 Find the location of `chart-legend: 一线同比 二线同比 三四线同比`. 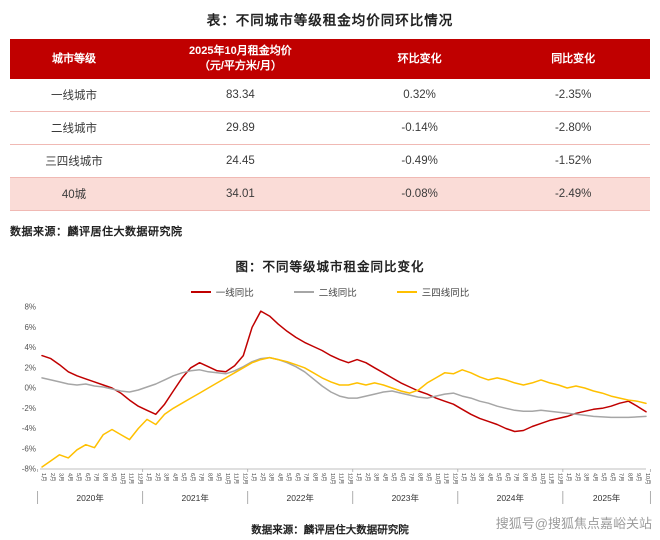

chart-legend: 一线同比 二线同比 三四线同比 is located at coordinates (330, 292).